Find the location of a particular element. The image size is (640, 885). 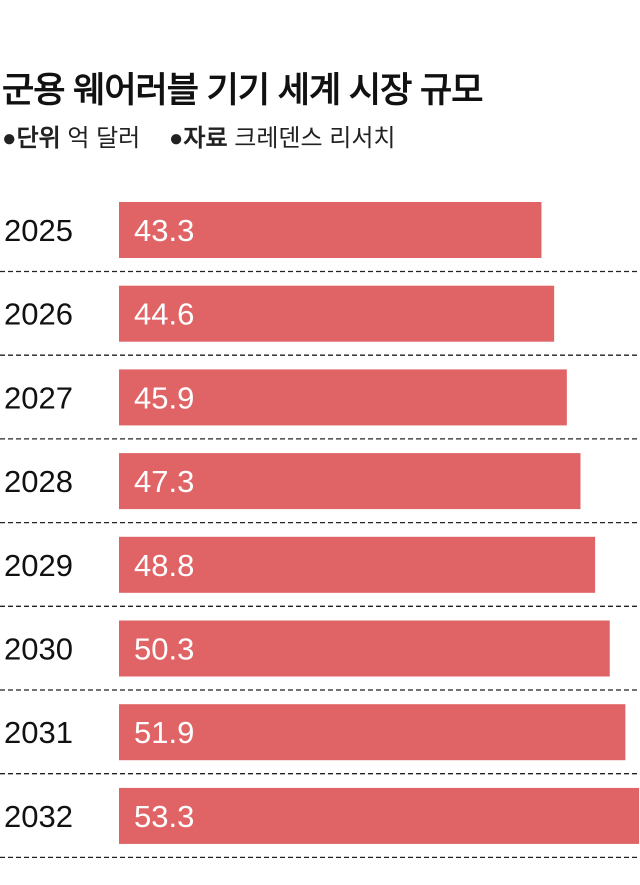

category-label: 2026 is located at coordinates (38, 314).